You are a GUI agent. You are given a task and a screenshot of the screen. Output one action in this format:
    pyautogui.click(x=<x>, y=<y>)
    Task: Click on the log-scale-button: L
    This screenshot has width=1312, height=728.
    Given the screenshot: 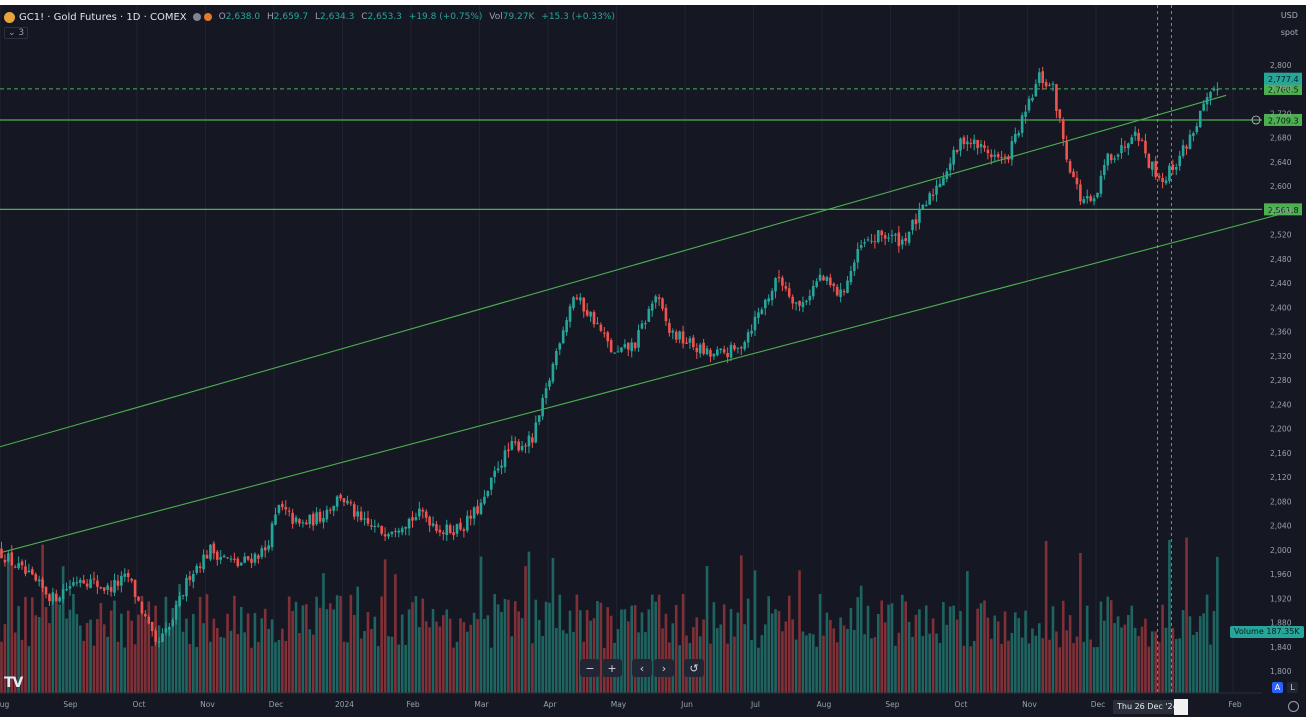 What is the action you would take?
    pyautogui.click(x=1292, y=687)
    